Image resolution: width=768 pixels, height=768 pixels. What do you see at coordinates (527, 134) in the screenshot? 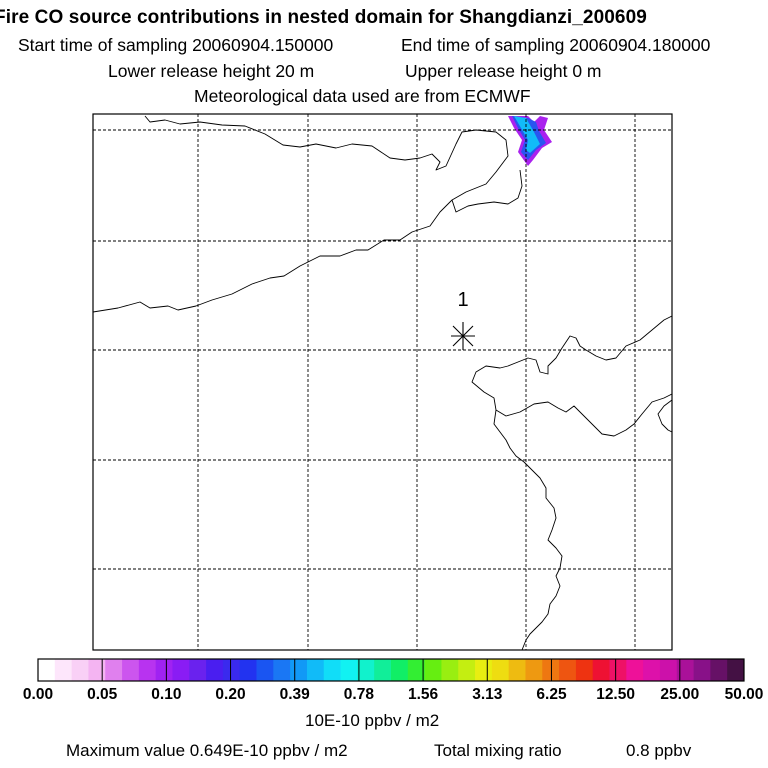
I see `plume-contour-inner` at bounding box center [527, 134].